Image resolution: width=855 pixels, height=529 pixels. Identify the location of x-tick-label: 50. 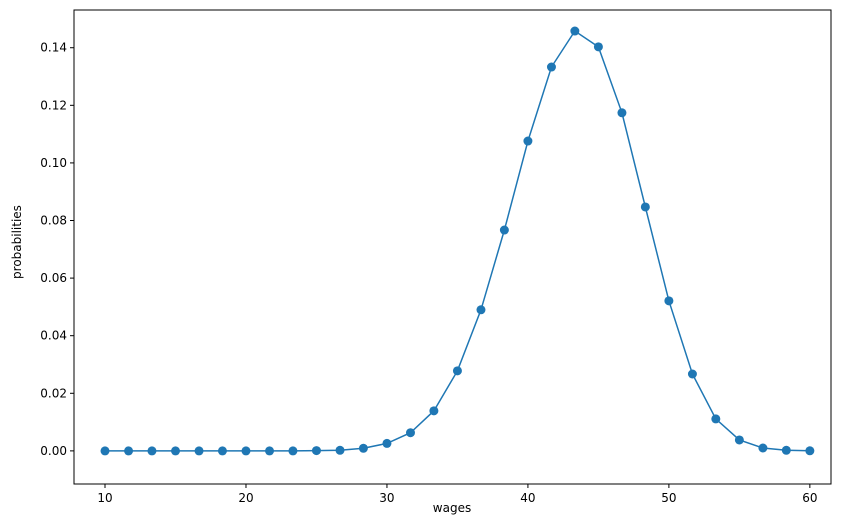
(668, 498).